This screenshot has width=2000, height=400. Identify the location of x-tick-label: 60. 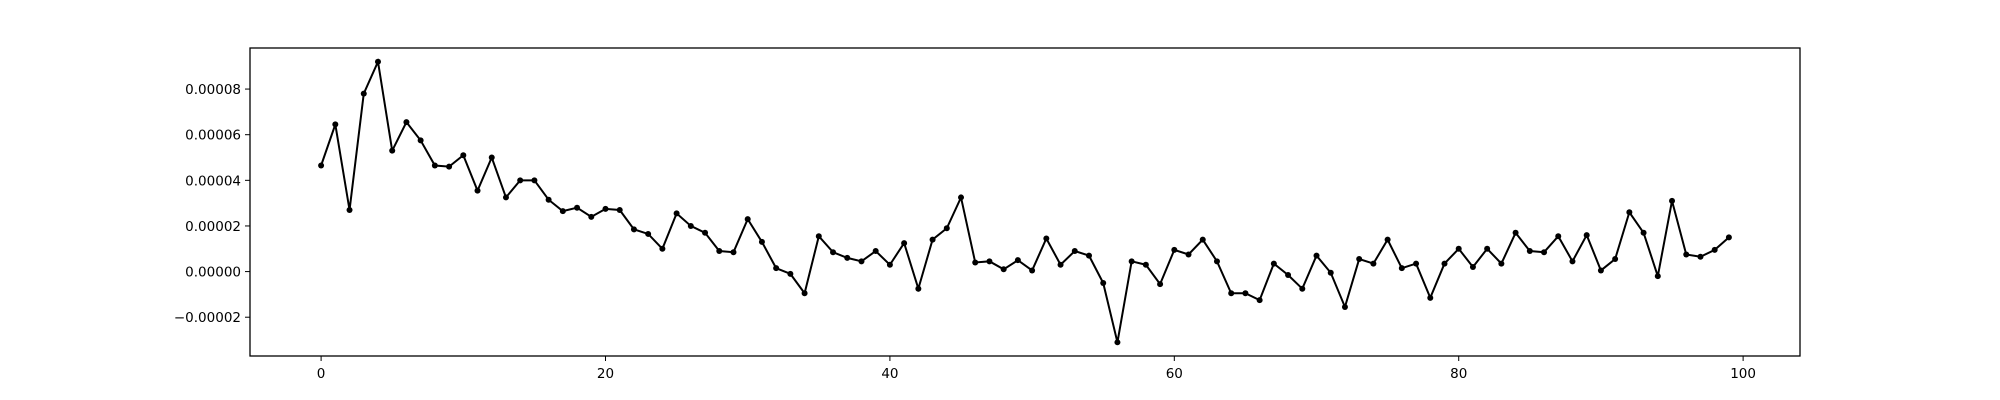
(1174, 374).